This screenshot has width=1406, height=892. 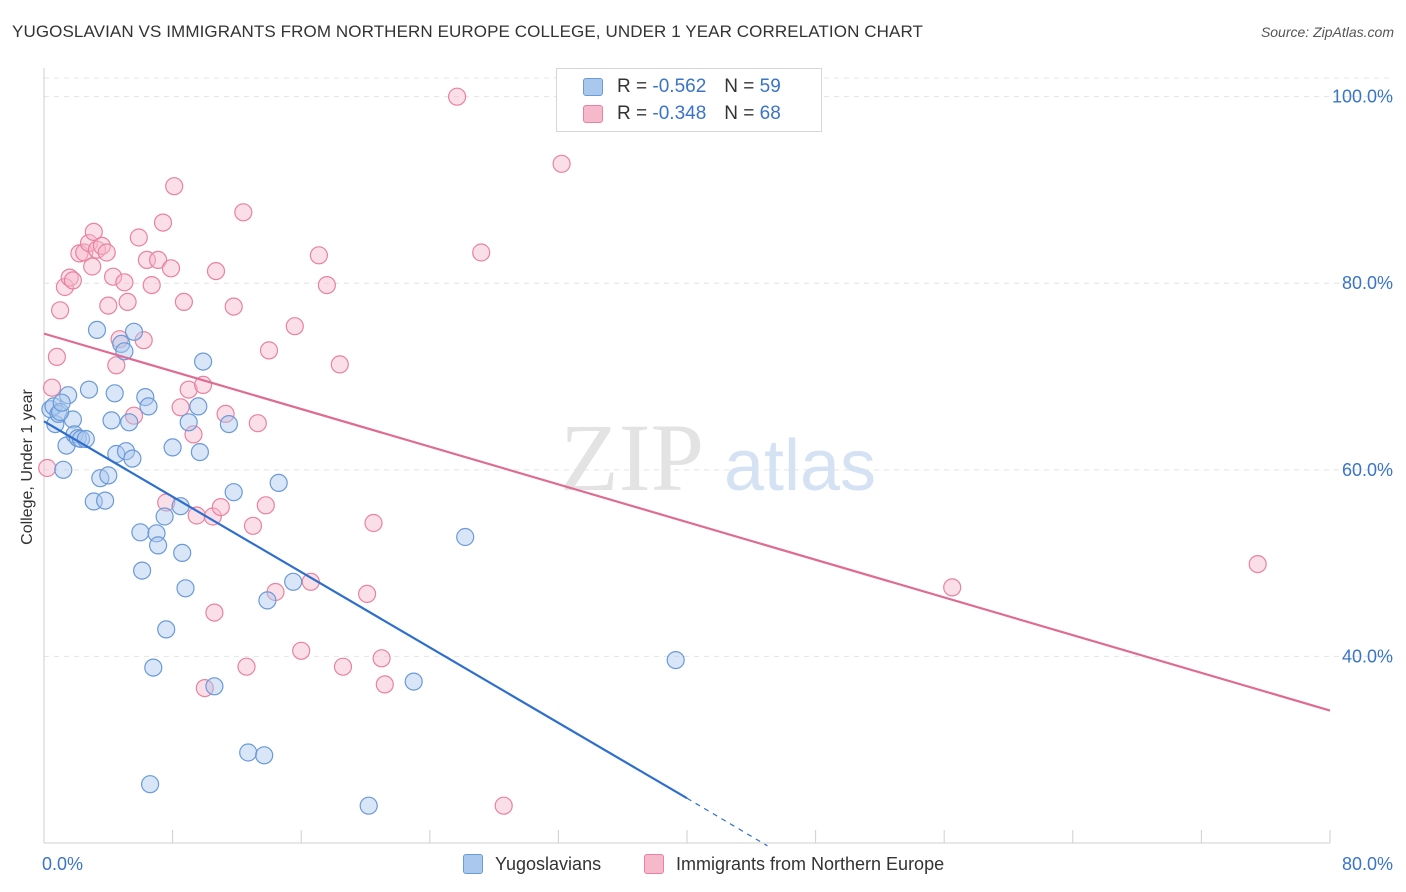 What do you see at coordinates (654, 864) in the screenshot?
I see `bottom-legend-swatch-northern-europe` at bounding box center [654, 864].